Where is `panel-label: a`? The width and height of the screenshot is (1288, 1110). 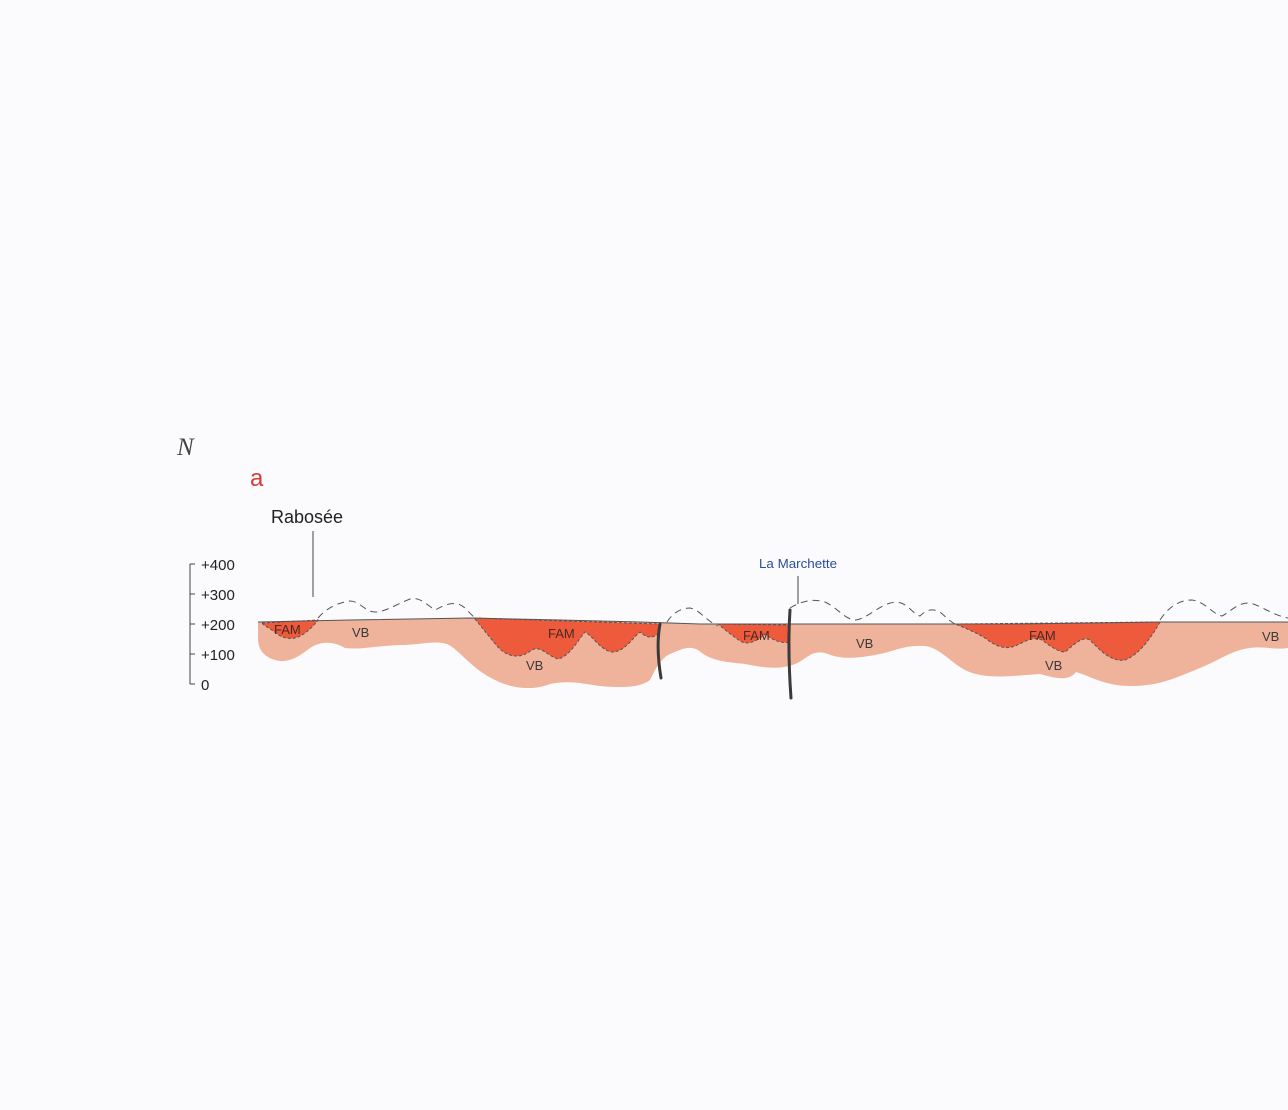 panel-label: a is located at coordinates (257, 478).